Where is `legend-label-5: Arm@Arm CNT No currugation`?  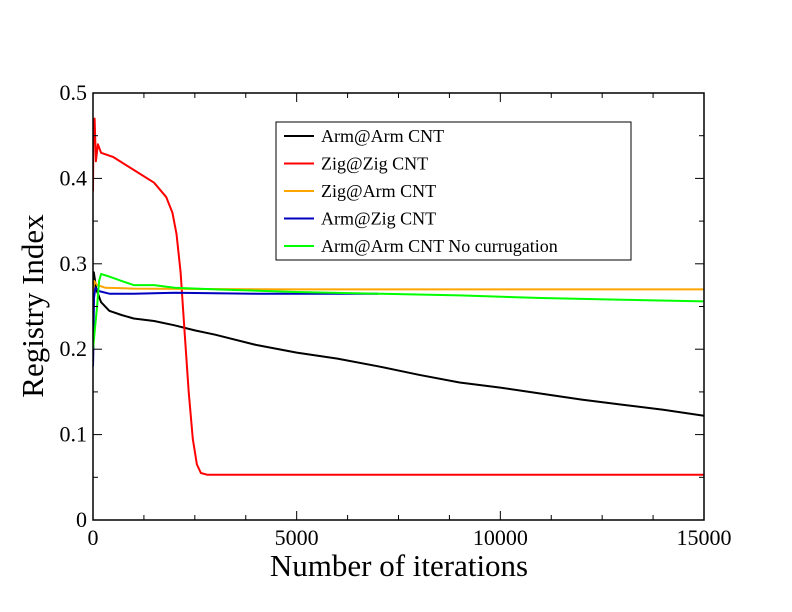
legend-label-5: Arm@Arm CNT No currugation is located at coordinates (439, 246).